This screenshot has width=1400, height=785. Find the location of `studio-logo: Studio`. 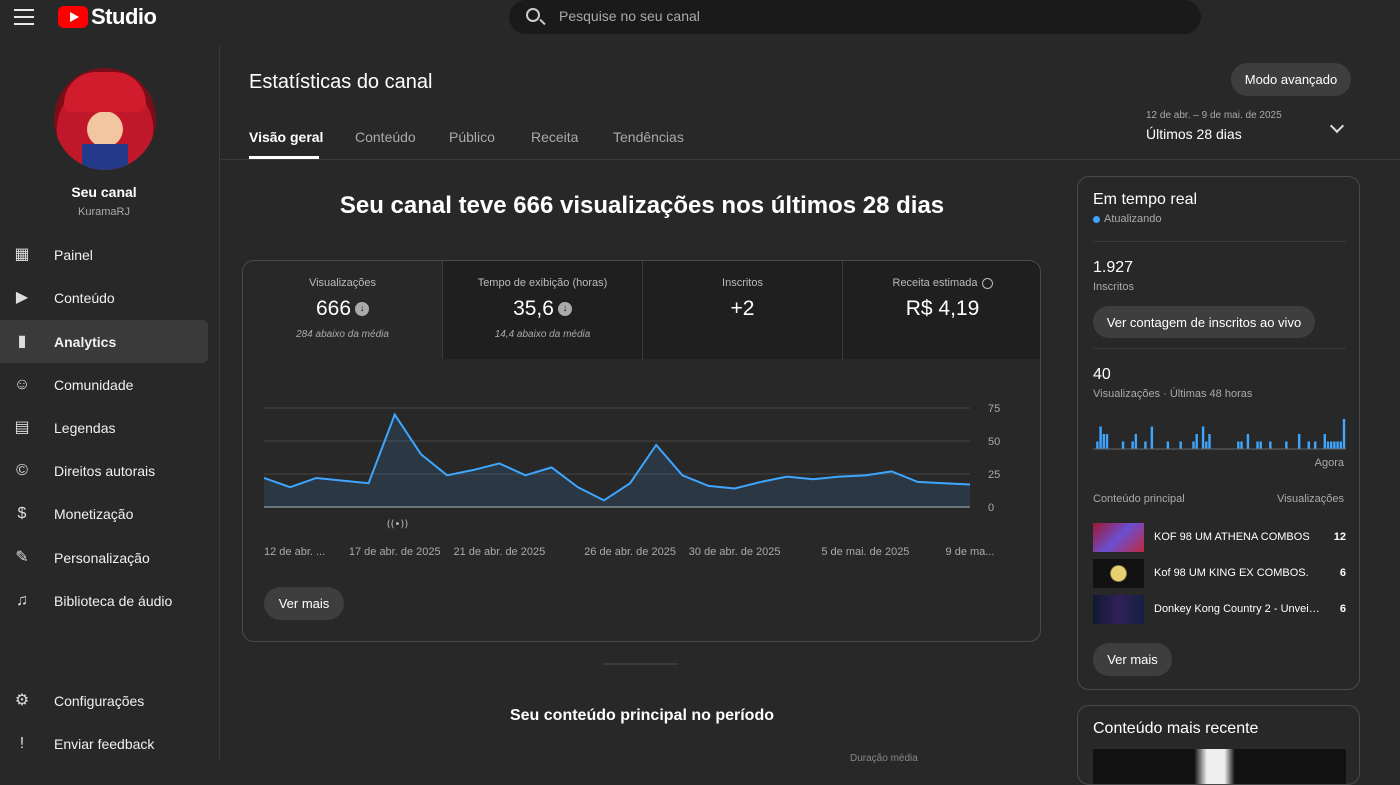

studio-logo: Studio is located at coordinates (107, 17).